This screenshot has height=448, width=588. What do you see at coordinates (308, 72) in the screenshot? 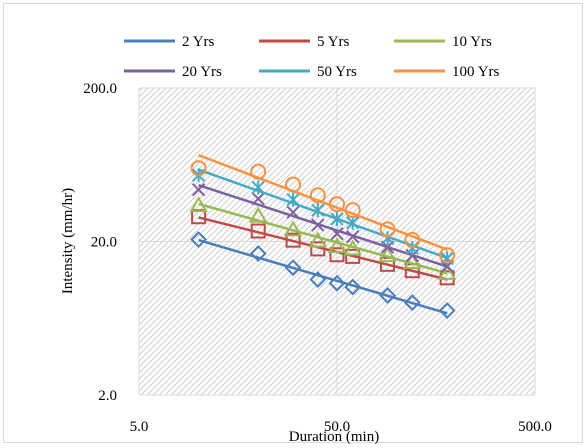
I see `legend-item: 50 Yrs` at bounding box center [308, 72].